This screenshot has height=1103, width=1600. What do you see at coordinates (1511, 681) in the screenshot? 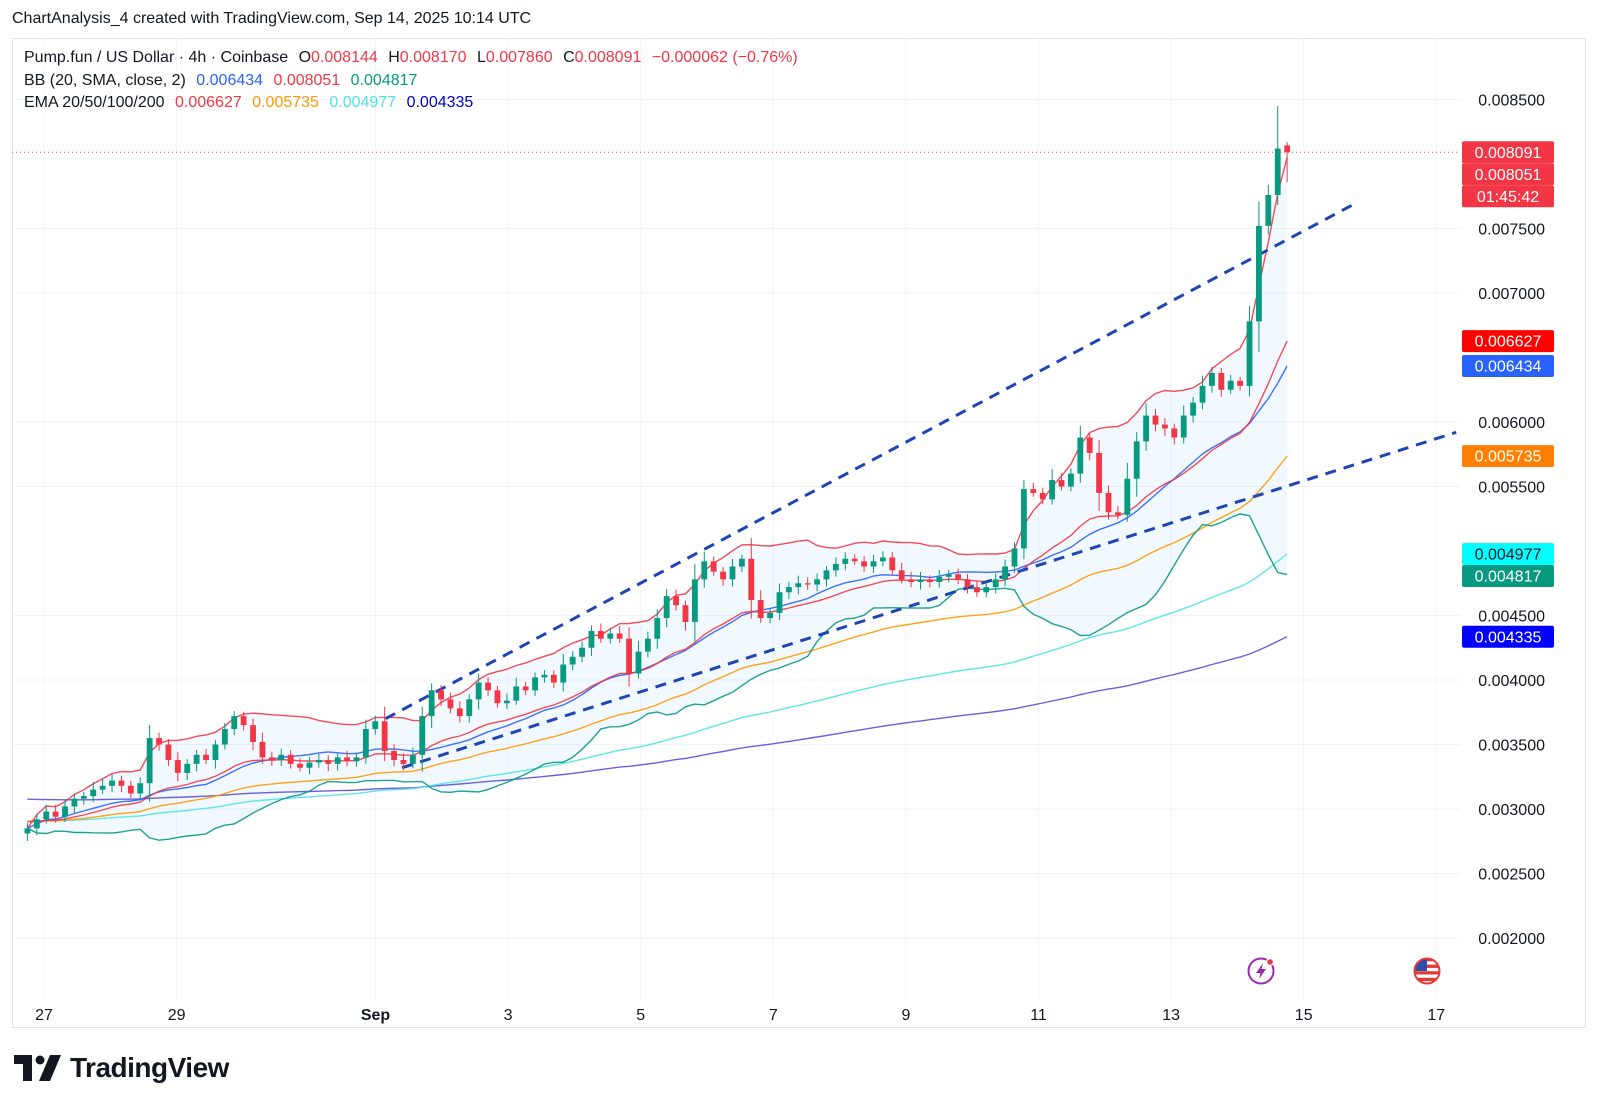
I see `y-tick-label: 0.004000` at bounding box center [1511, 681].